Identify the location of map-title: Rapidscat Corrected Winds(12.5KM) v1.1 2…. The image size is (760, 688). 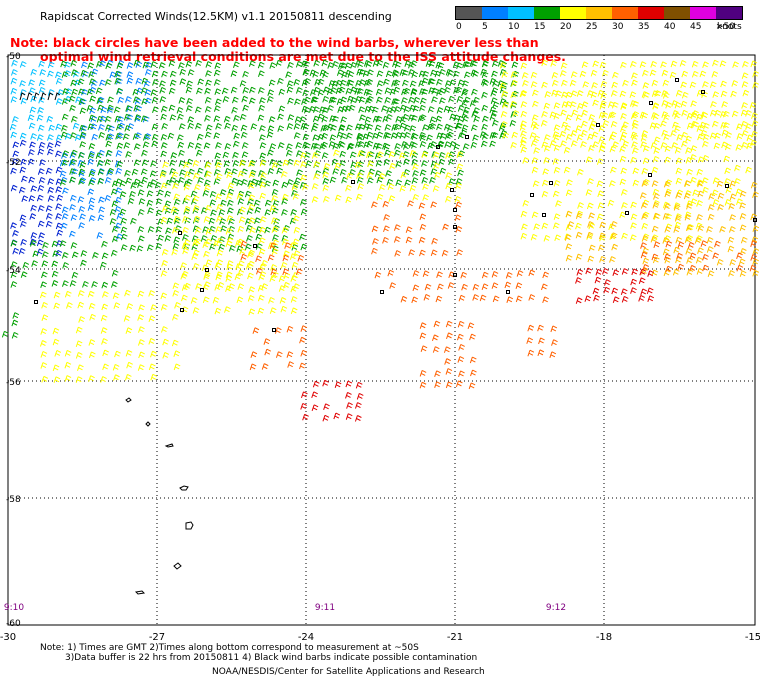
(216, 16).